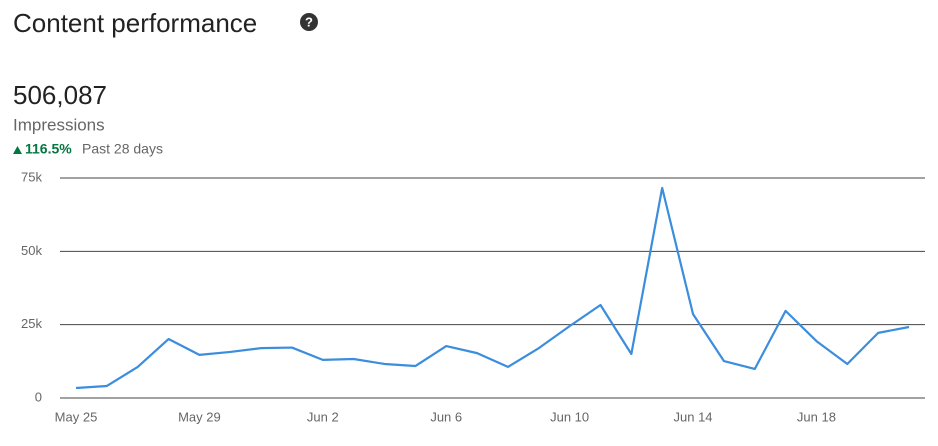  Describe the element at coordinates (60, 95) in the screenshot. I see `total-value: 506,087` at that location.